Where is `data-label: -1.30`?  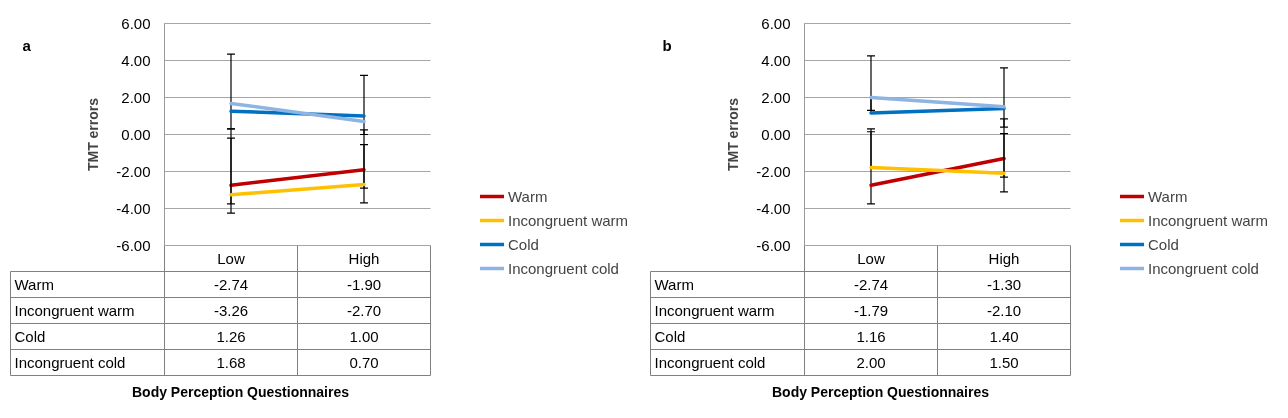
data-label: -1.30 is located at coordinates (1004, 284).